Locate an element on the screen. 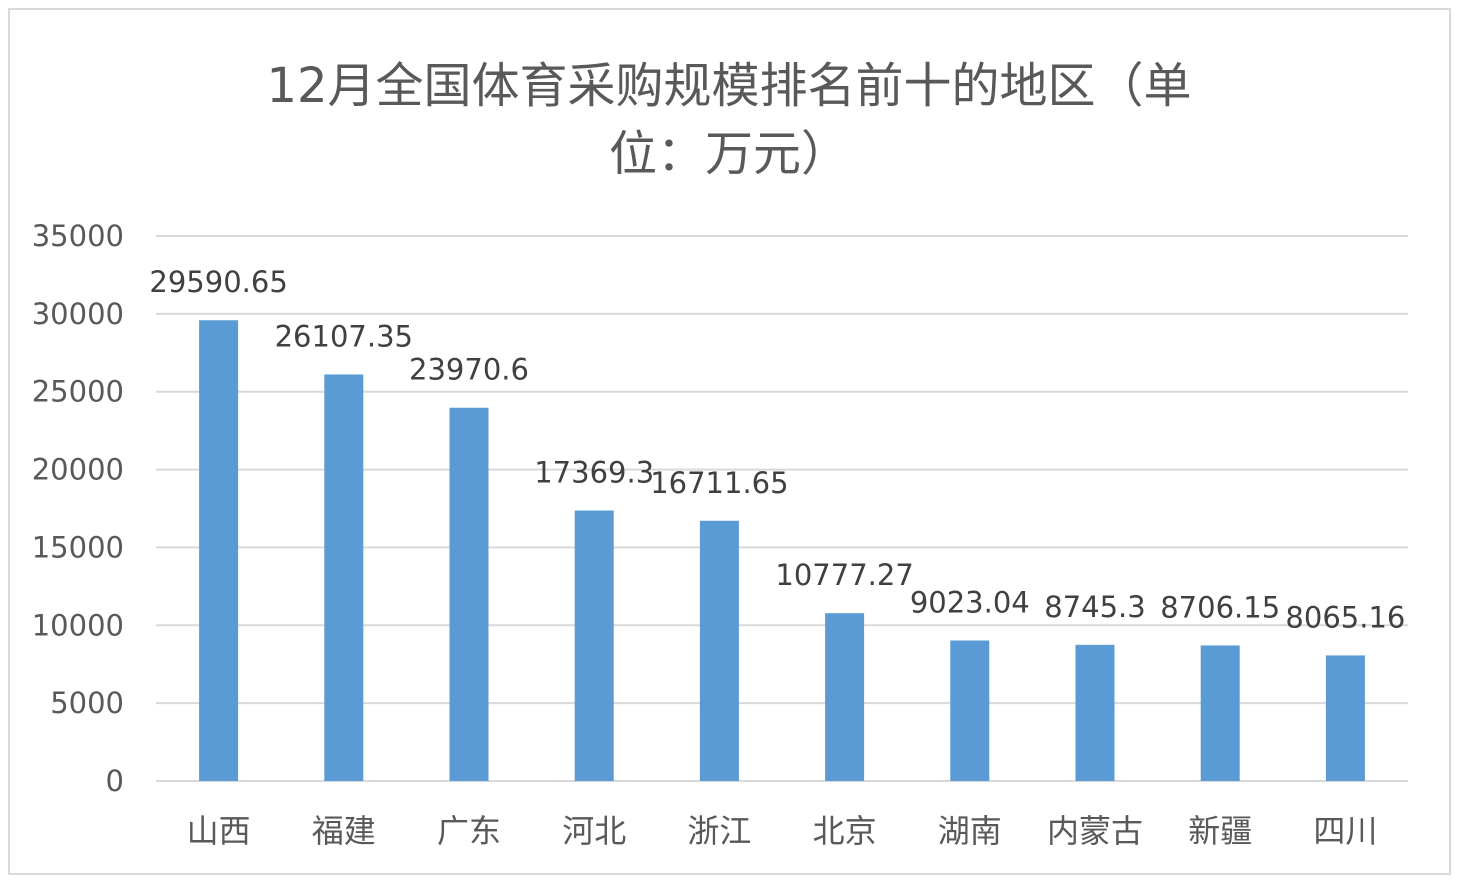 This screenshot has width=1463, height=885. category-label: 北京 is located at coordinates (845, 831).